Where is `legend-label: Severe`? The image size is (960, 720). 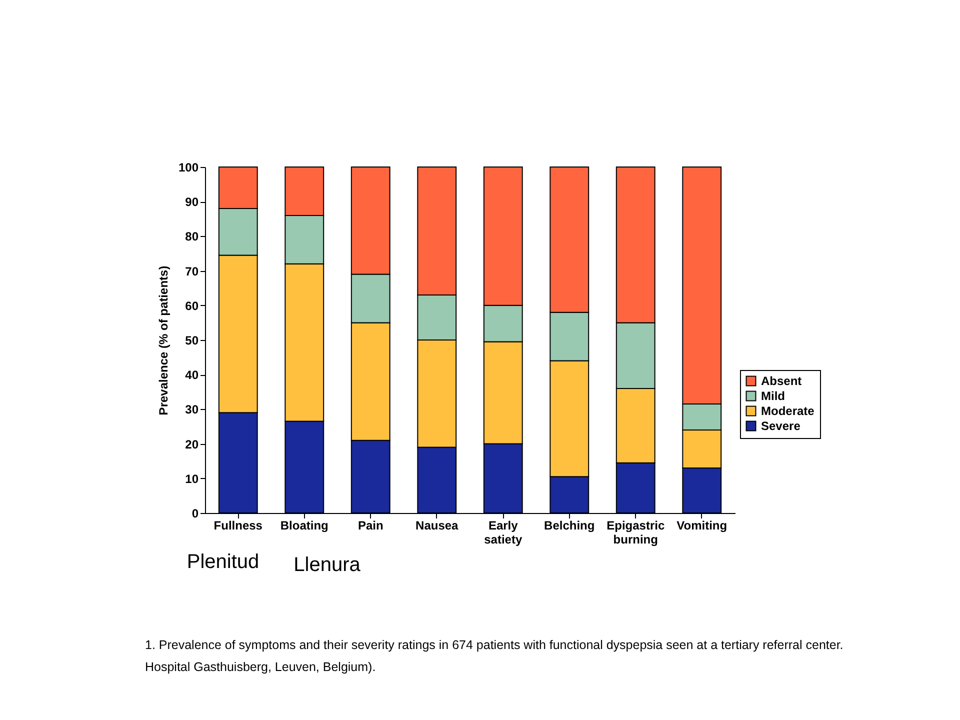 legend-label: Severe is located at coordinates (781, 426).